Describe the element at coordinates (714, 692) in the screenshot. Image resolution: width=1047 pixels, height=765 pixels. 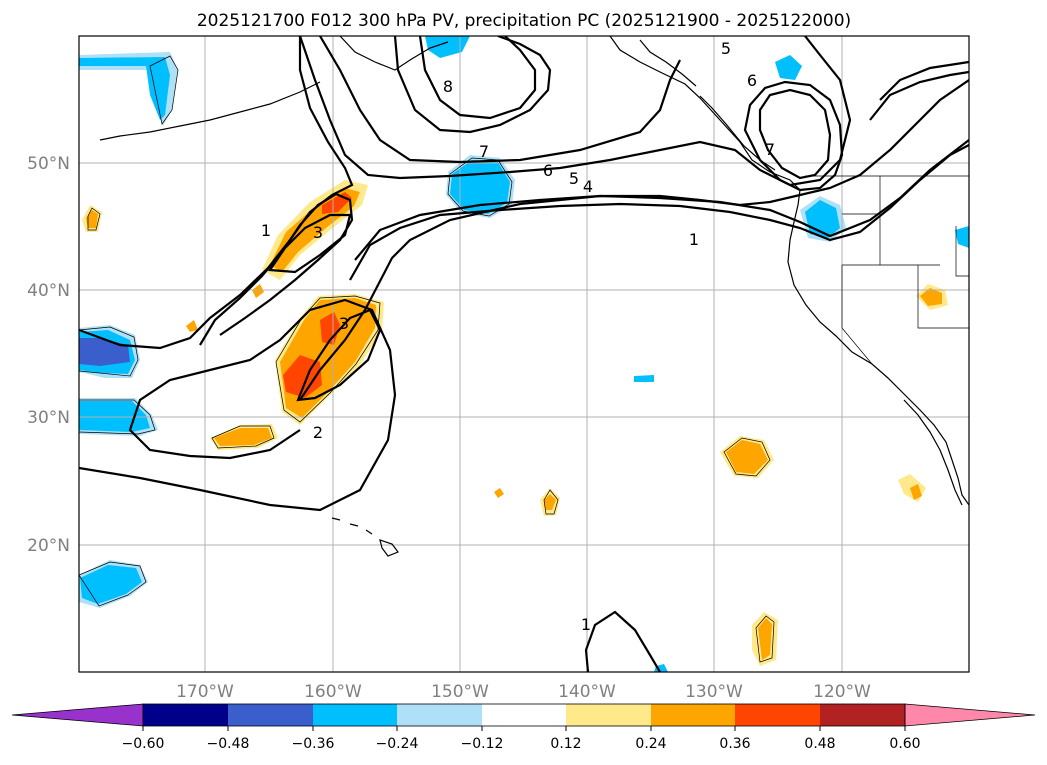
I see `lon-label: 130°W` at that location.